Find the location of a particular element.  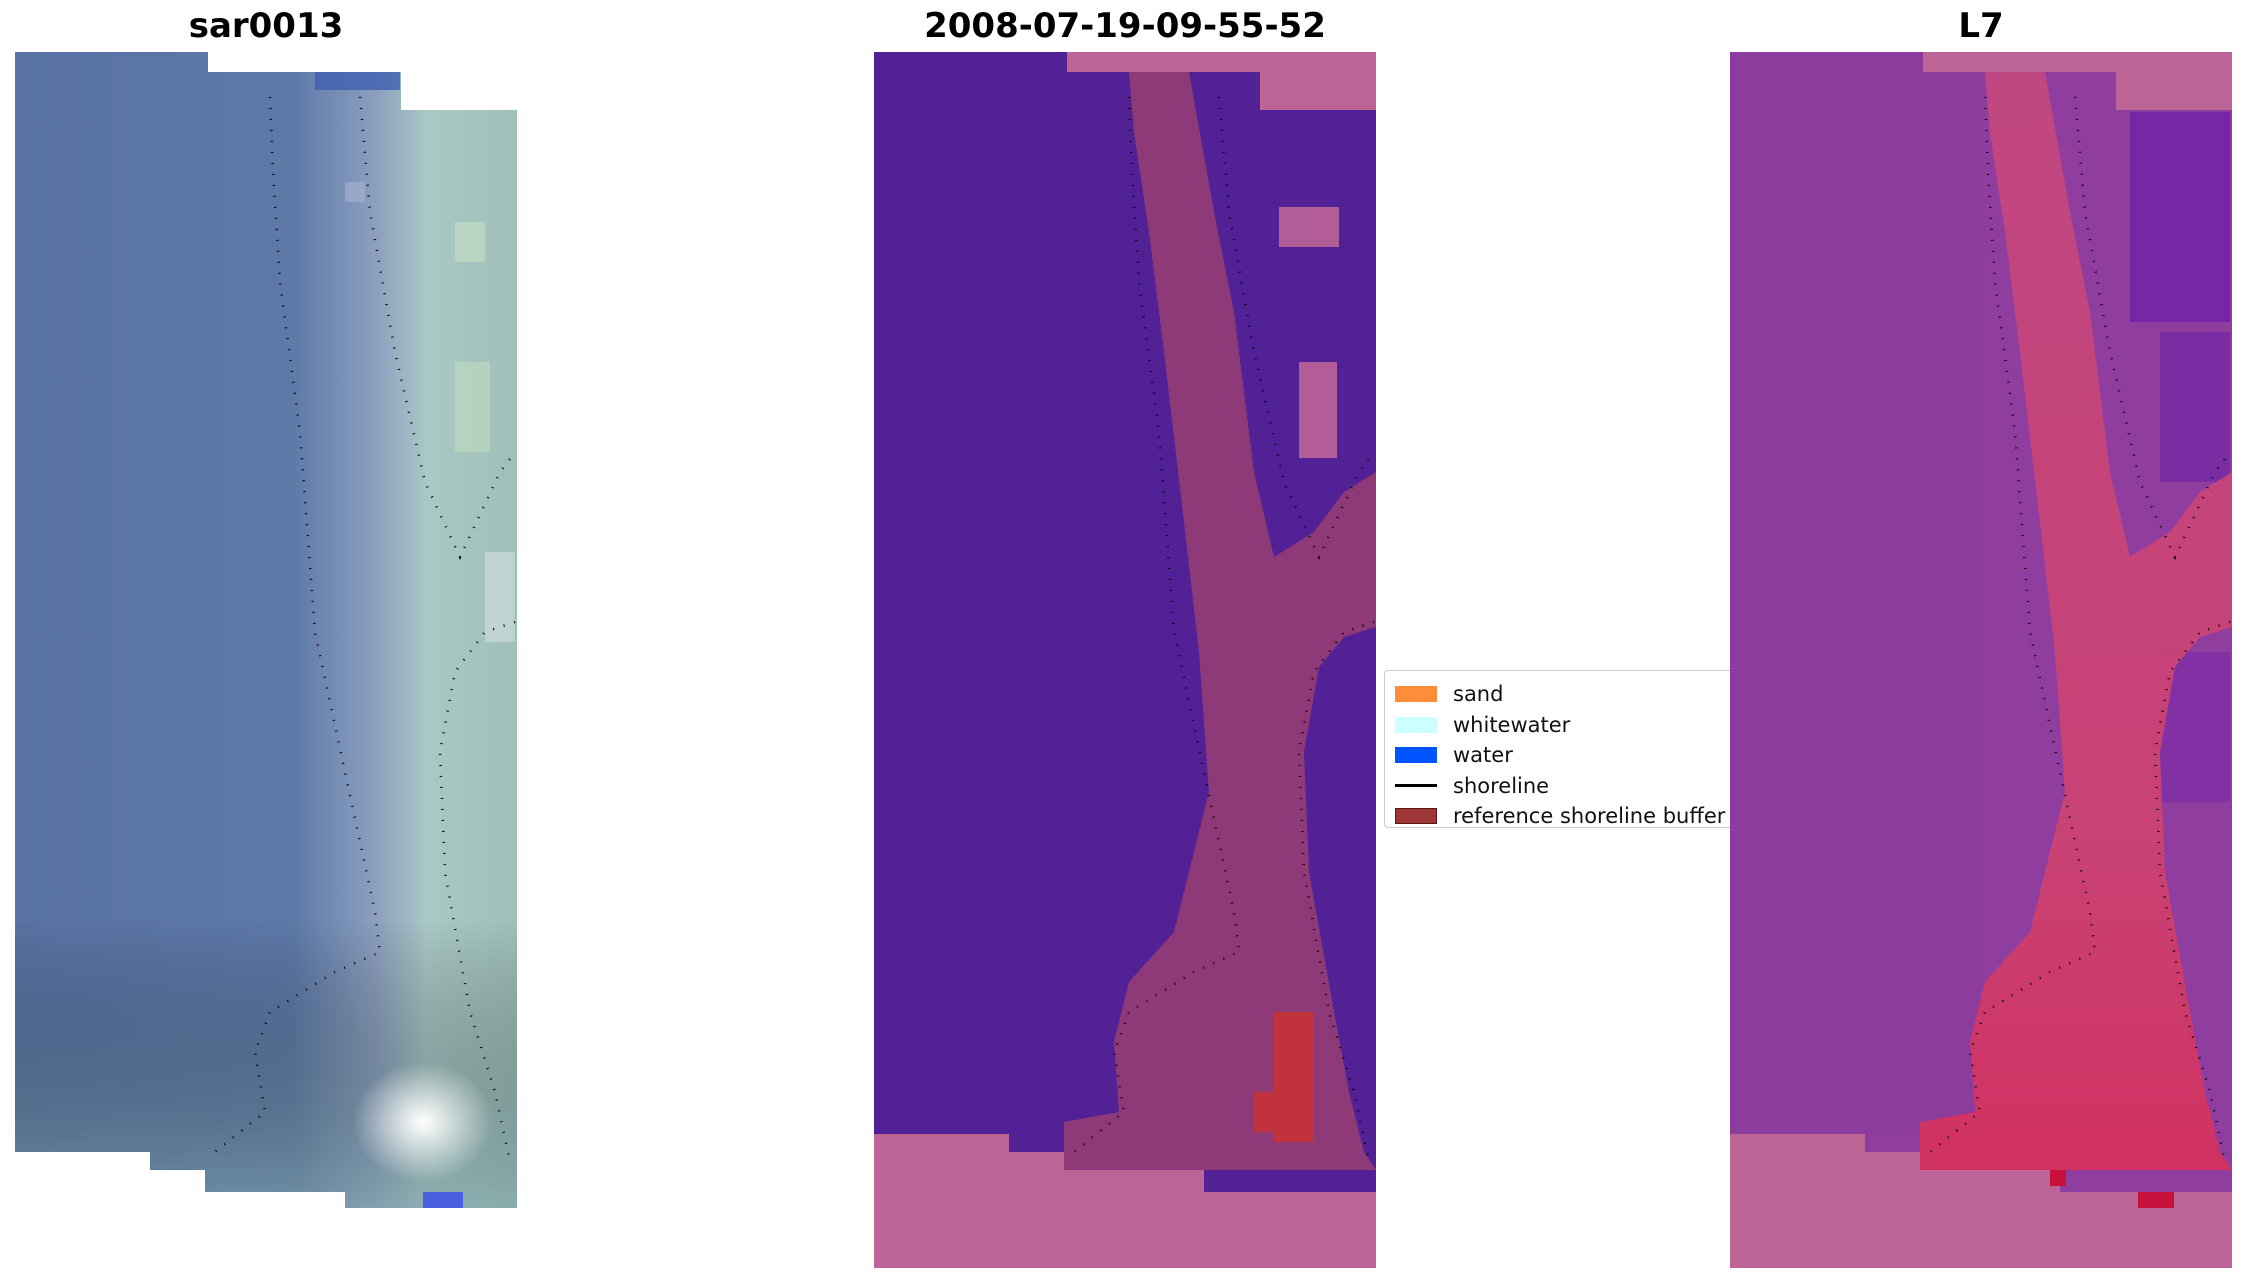

legend-swatch-water is located at coordinates (1416, 755).